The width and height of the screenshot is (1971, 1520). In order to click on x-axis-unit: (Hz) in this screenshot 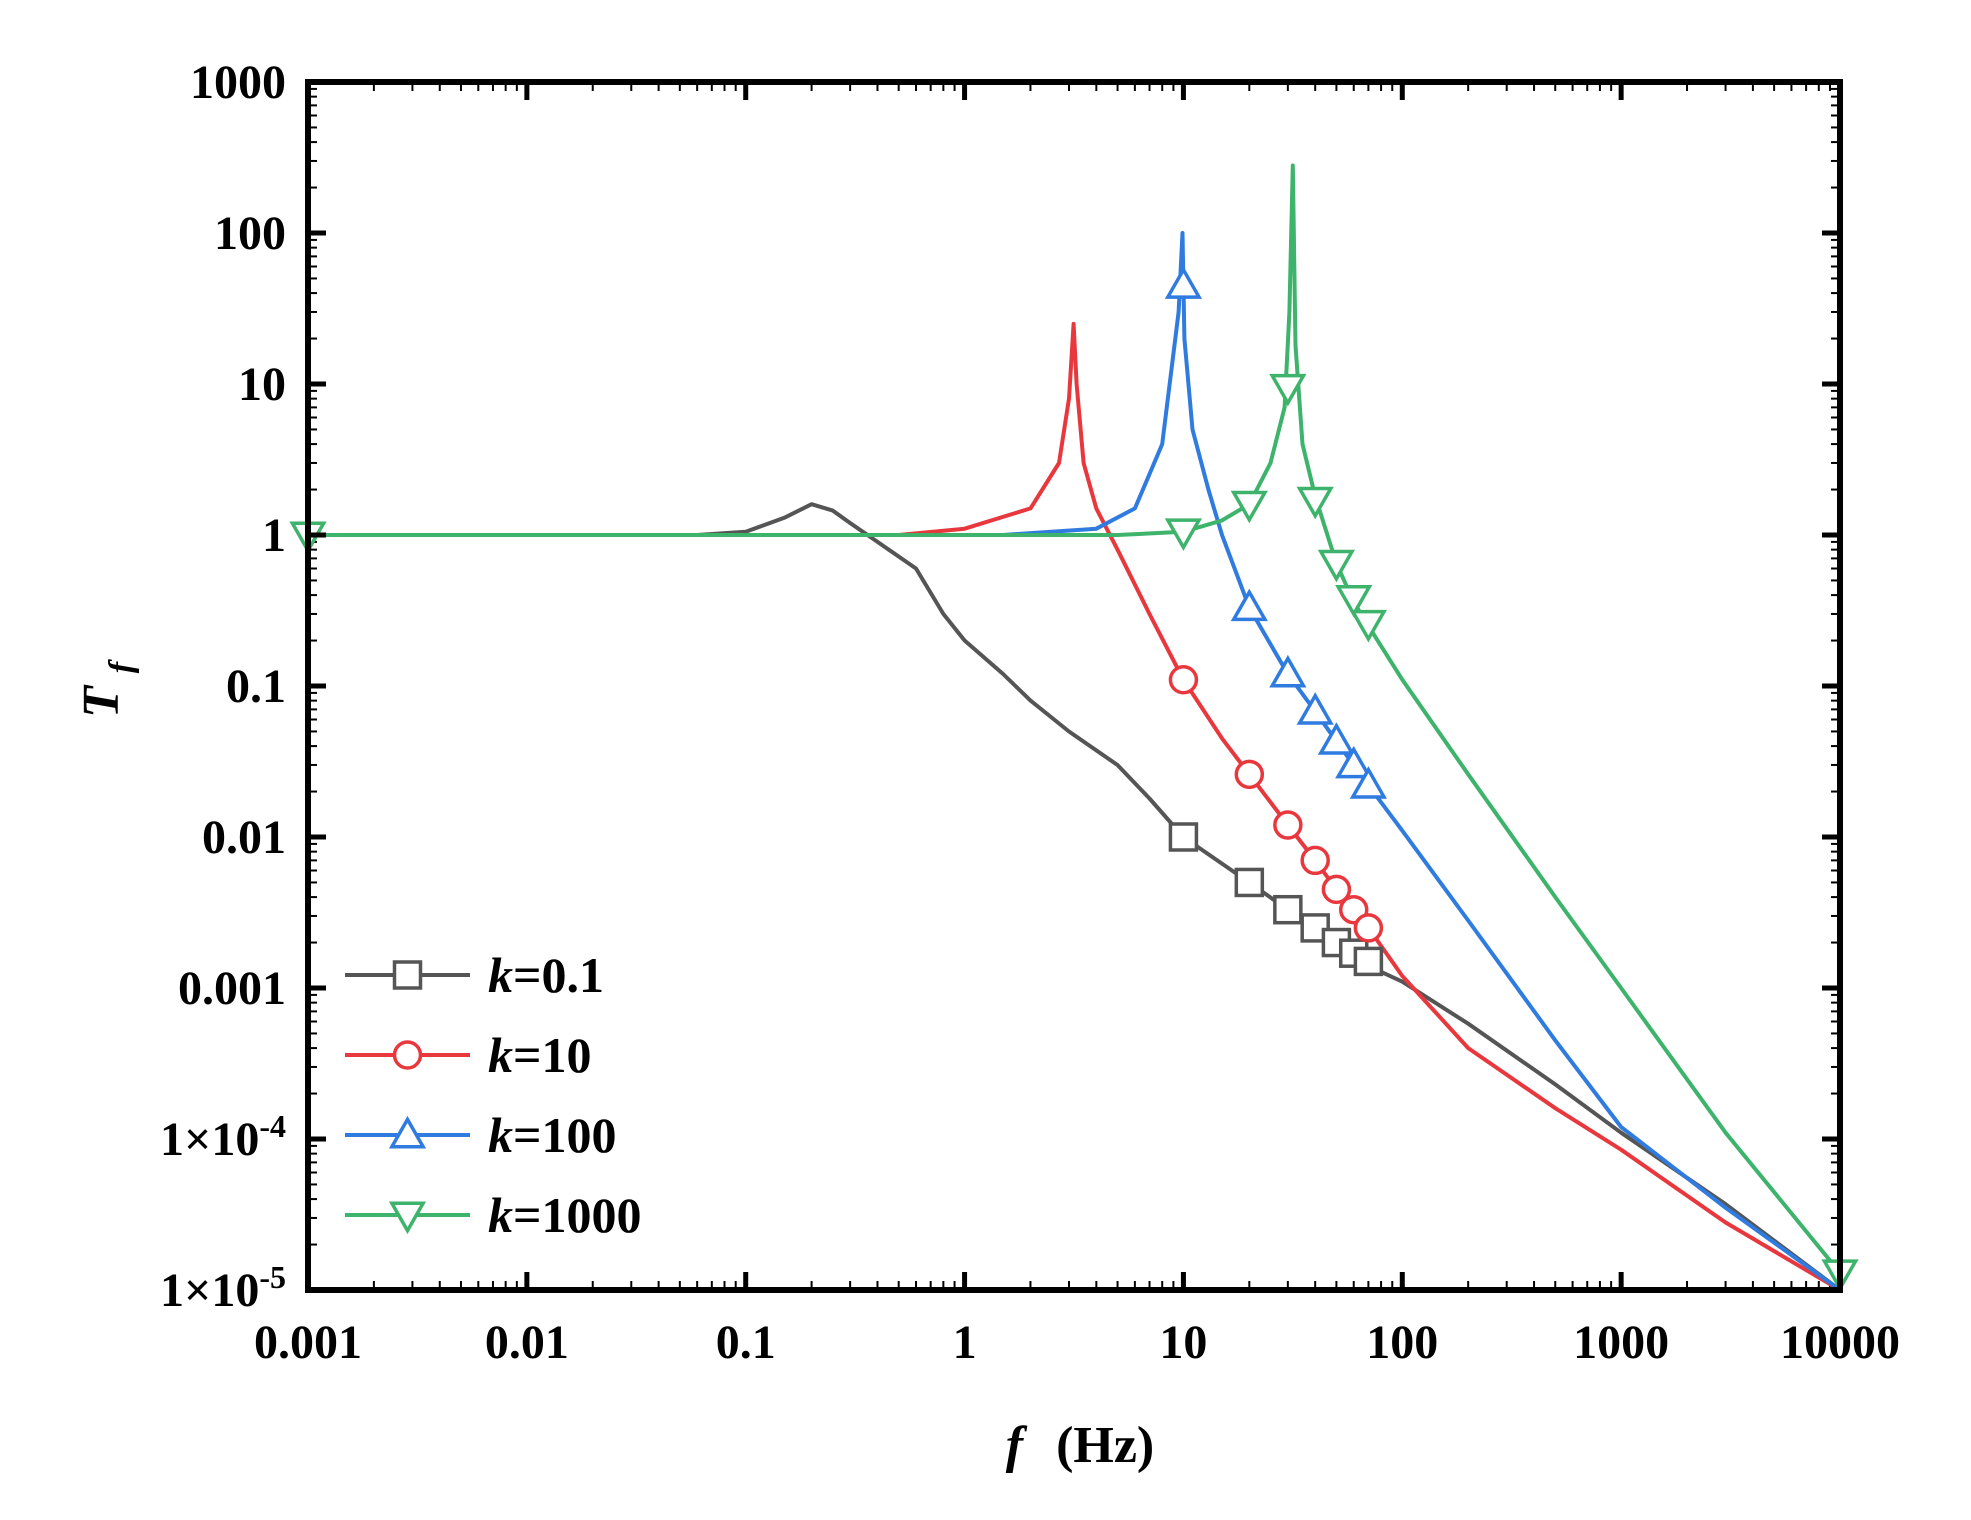, I will do `click(1105, 1445)`.